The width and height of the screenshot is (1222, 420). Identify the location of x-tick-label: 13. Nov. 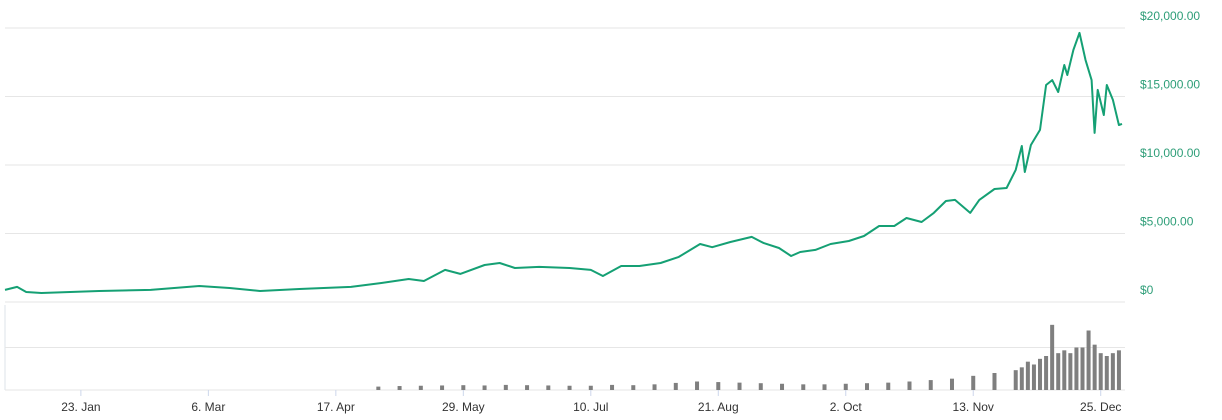
(973, 407).